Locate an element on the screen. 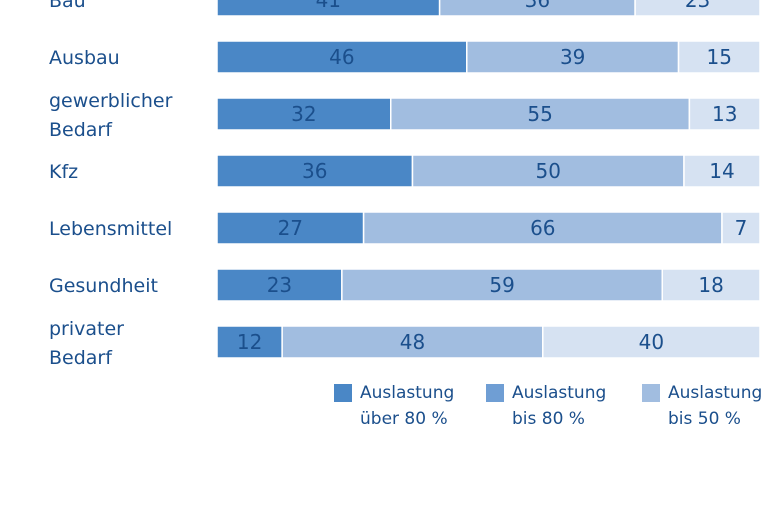  data-label: 40 is located at coordinates (651, 342).